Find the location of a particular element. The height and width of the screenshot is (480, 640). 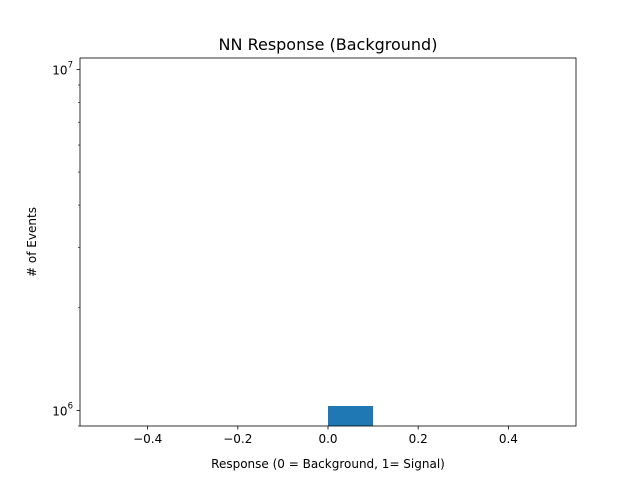

x-tick-label-3: 0.2 is located at coordinates (418, 439).